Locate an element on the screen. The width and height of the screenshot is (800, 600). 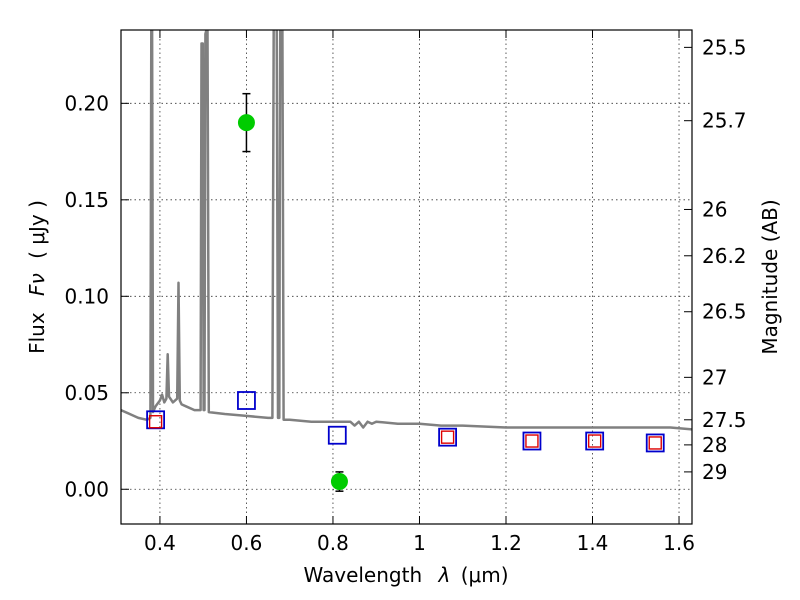
x-tick-label: 1.4 is located at coordinates (593, 543).